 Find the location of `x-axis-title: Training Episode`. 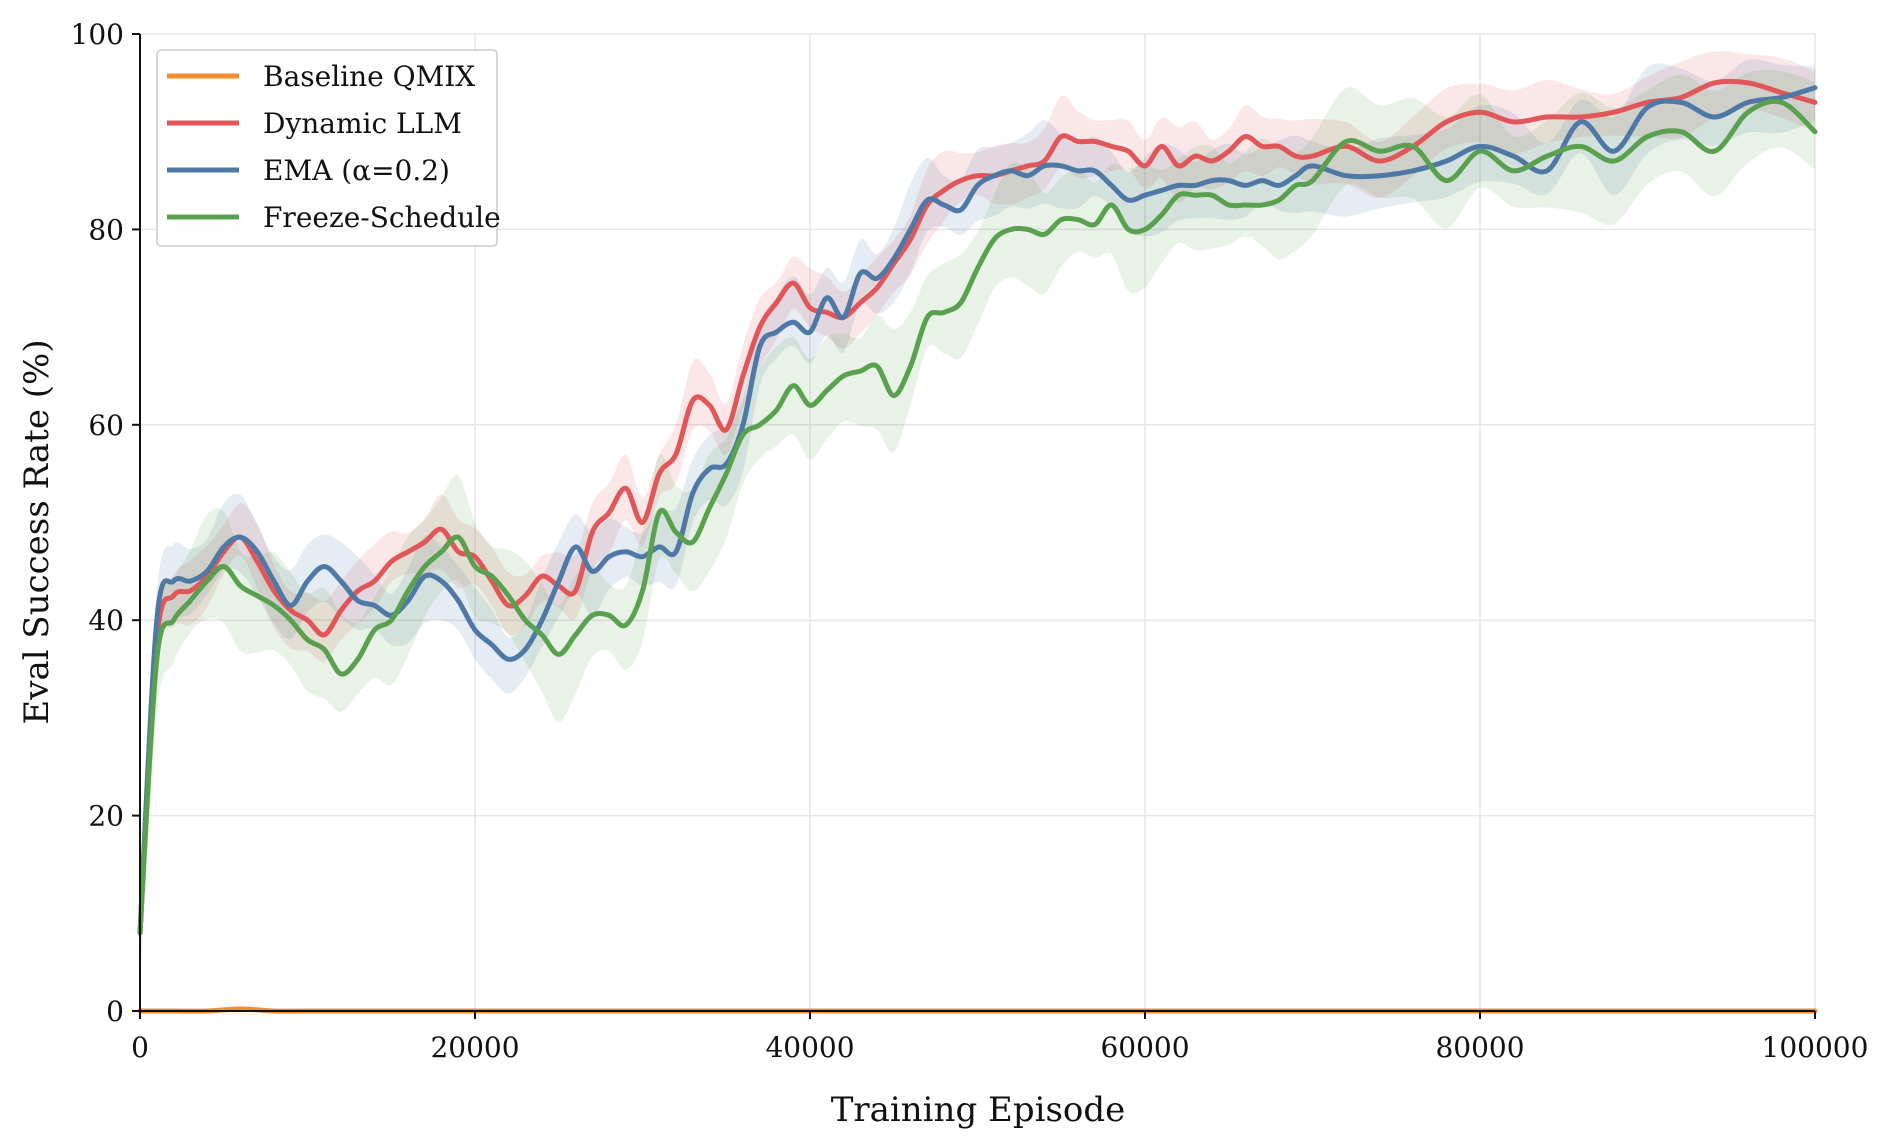

x-axis-title: Training Episode is located at coordinates (978, 1110).